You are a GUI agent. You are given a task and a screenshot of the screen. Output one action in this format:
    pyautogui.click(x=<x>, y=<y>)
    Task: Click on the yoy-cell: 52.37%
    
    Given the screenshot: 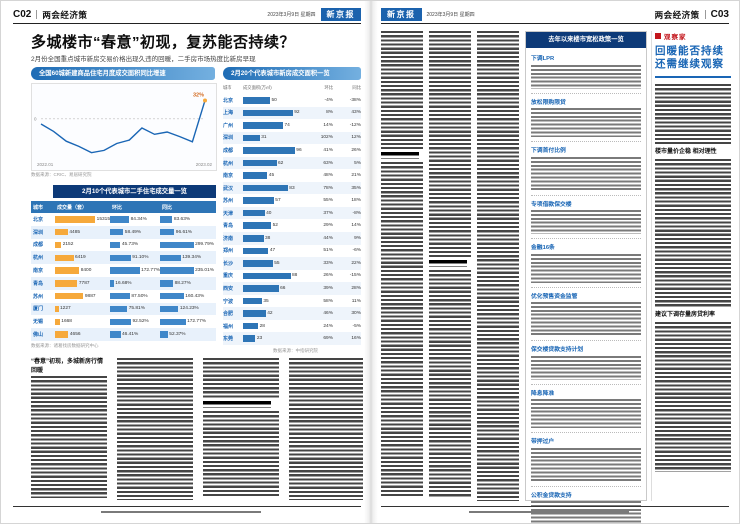 What is the action you would take?
    pyautogui.click(x=187, y=334)
    